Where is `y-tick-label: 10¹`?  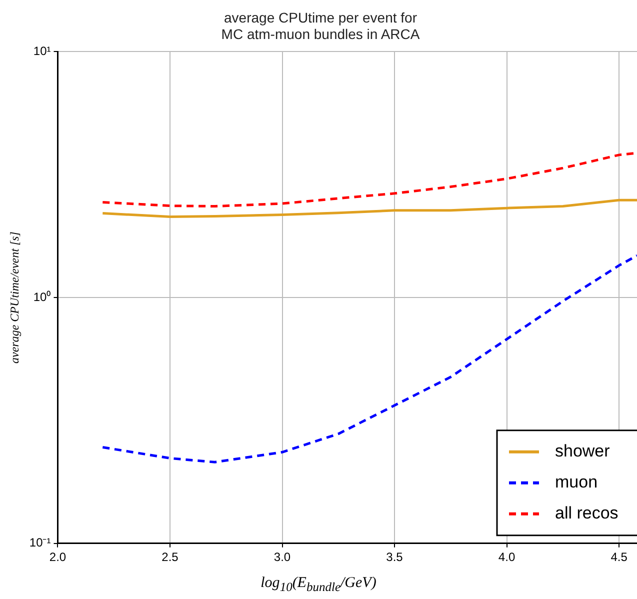 y-tick-label: 10¹ is located at coordinates (42, 51).